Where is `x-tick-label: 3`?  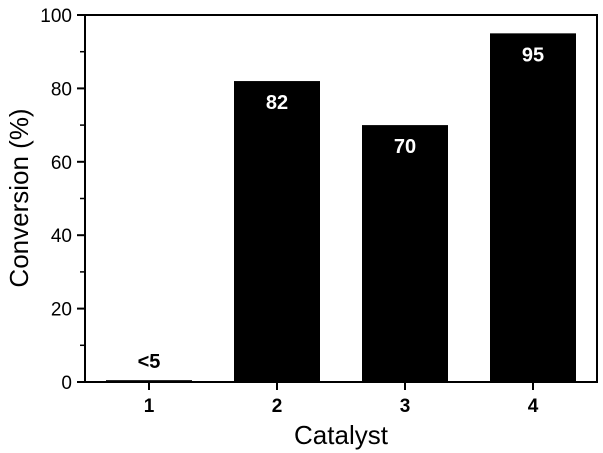
x-tick-label: 3 is located at coordinates (405, 406).